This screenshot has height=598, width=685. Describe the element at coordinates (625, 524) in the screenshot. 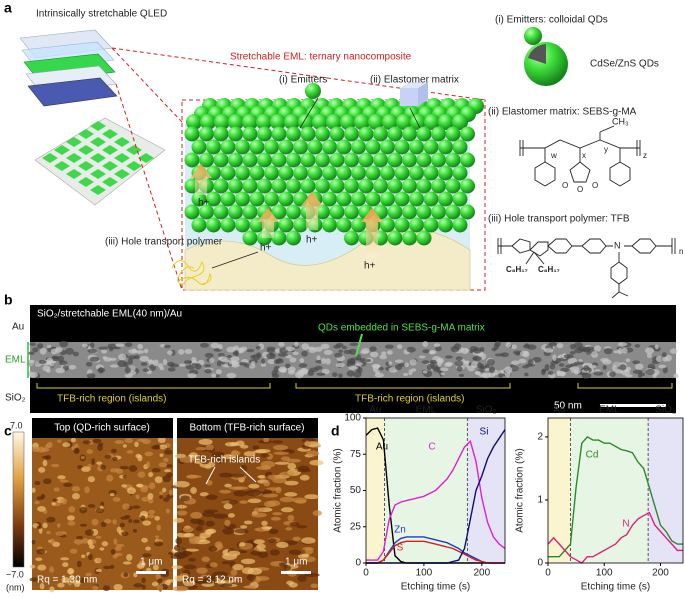

I see `series-label: N` at that location.